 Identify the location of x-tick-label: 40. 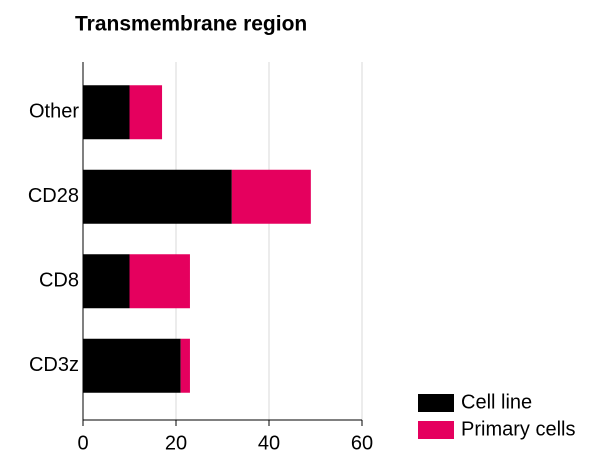
(269, 443).